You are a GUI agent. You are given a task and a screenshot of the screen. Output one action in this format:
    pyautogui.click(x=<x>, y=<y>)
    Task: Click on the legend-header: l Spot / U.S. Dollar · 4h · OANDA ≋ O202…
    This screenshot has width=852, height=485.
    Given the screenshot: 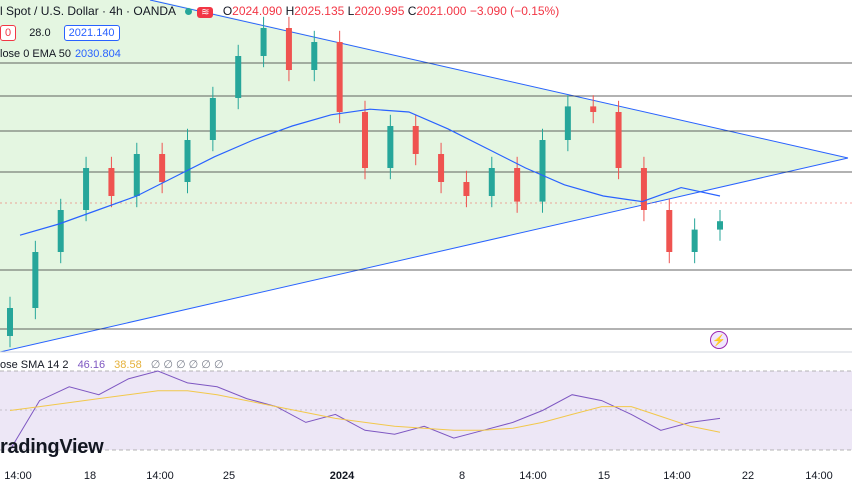 What is the action you would take?
    pyautogui.click(x=279, y=11)
    